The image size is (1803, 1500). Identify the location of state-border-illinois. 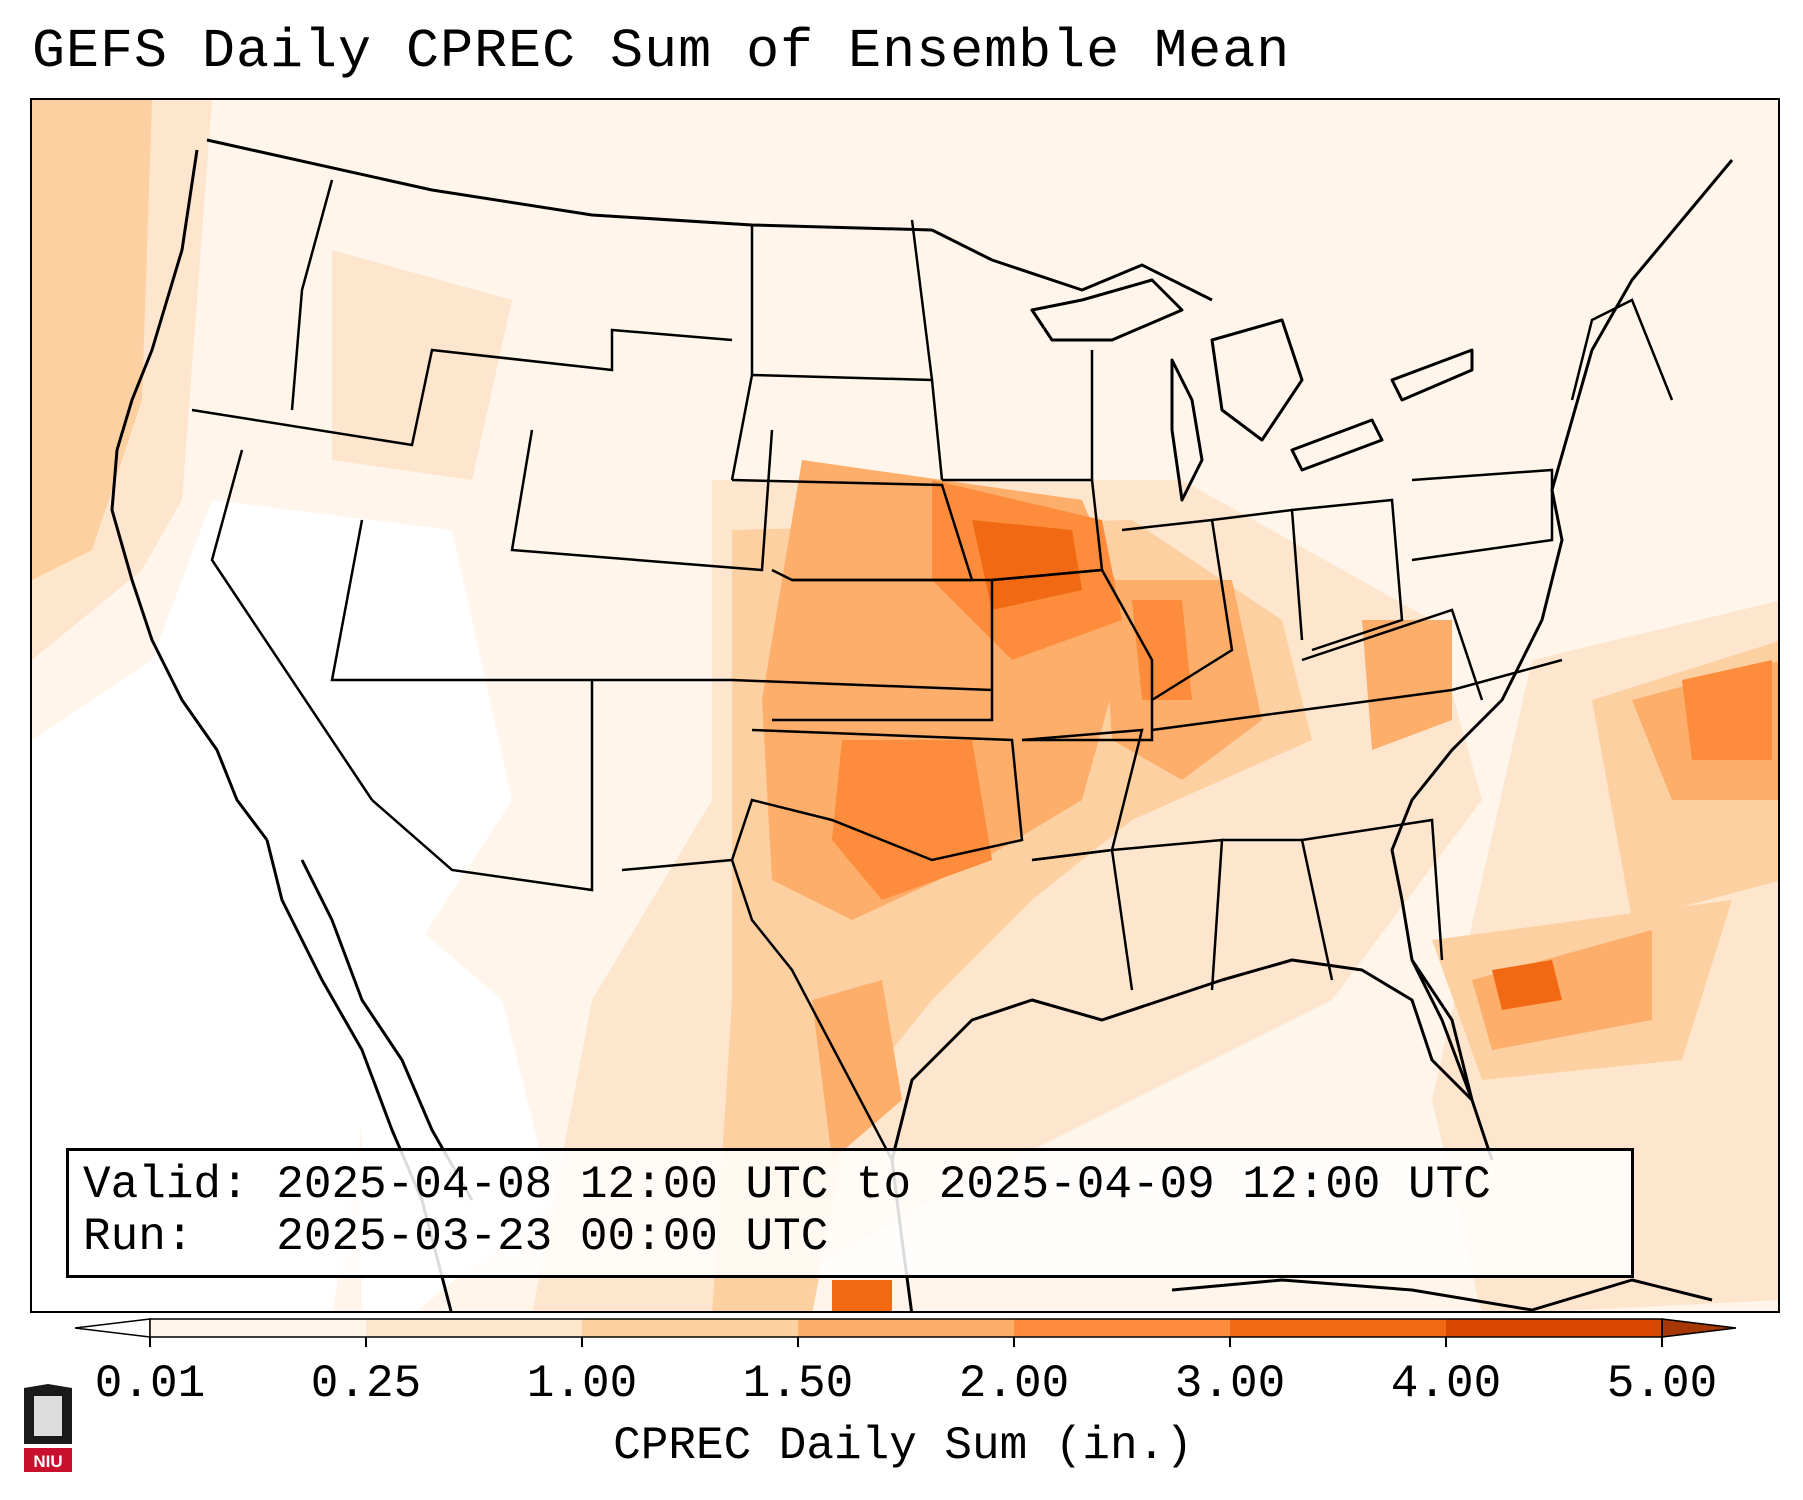
(1177, 610).